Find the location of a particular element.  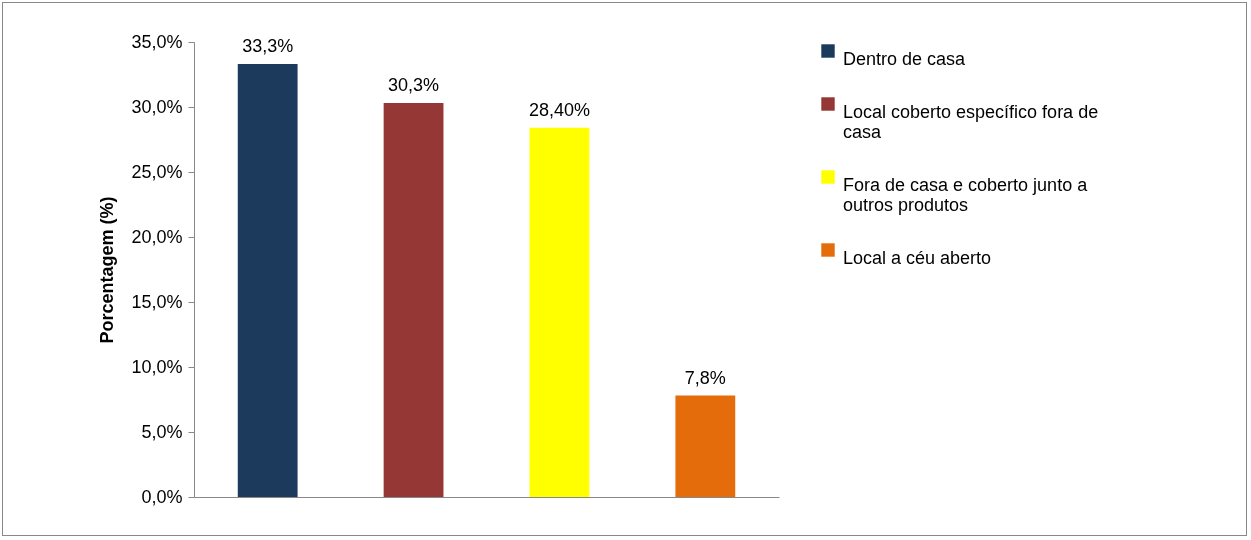

data-label: 30,3% is located at coordinates (414, 85).